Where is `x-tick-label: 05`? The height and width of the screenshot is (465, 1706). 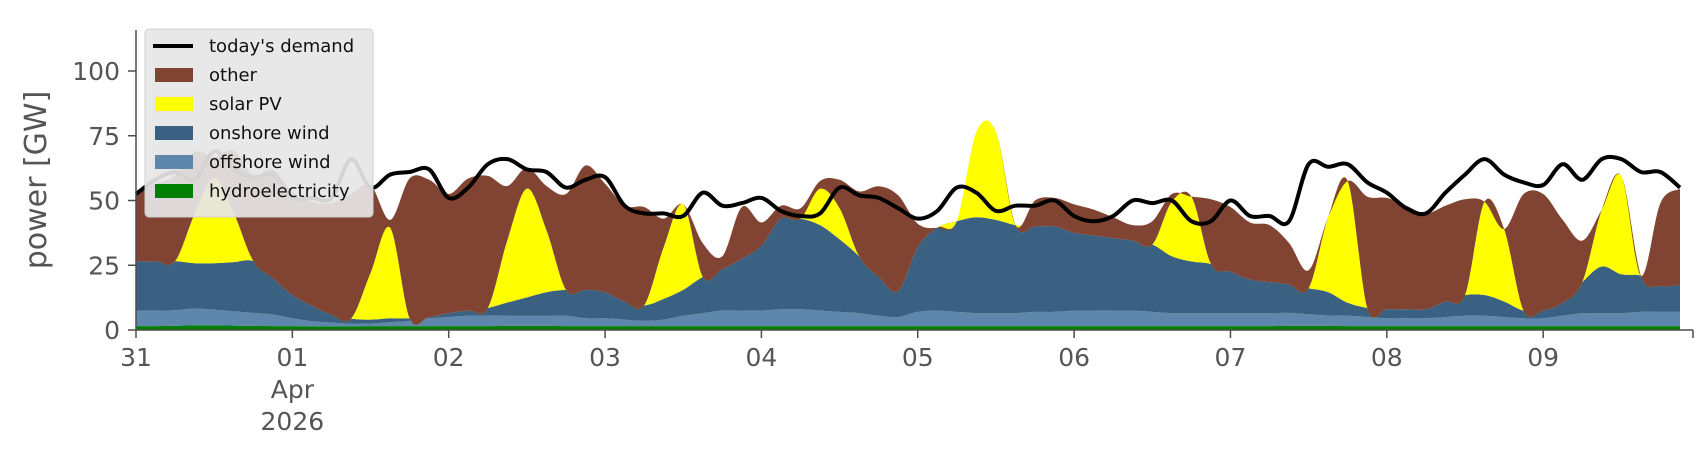 x-tick-label: 05 is located at coordinates (918, 357).